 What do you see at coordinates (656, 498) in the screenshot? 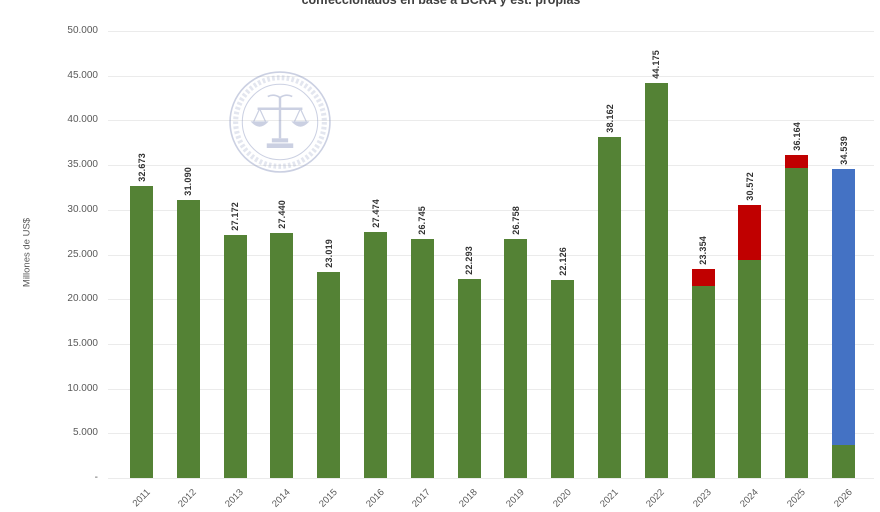
I see `x-axis-tick-label: 2022` at bounding box center [656, 498].